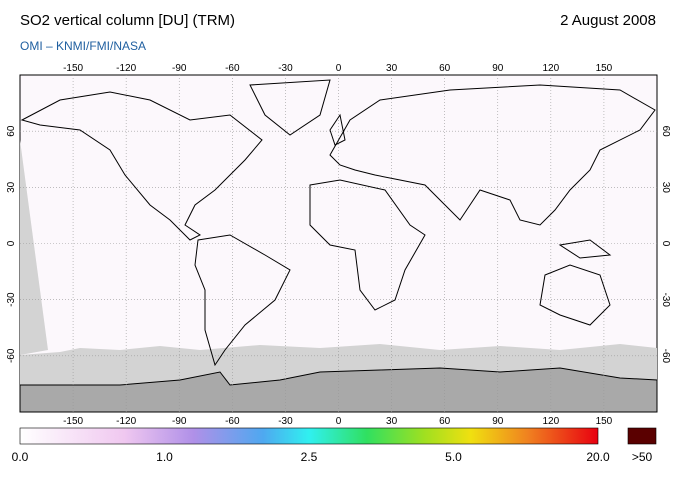  What do you see at coordinates (598, 457) in the screenshot?
I see `colorbar-label: 20.0` at bounding box center [598, 457].